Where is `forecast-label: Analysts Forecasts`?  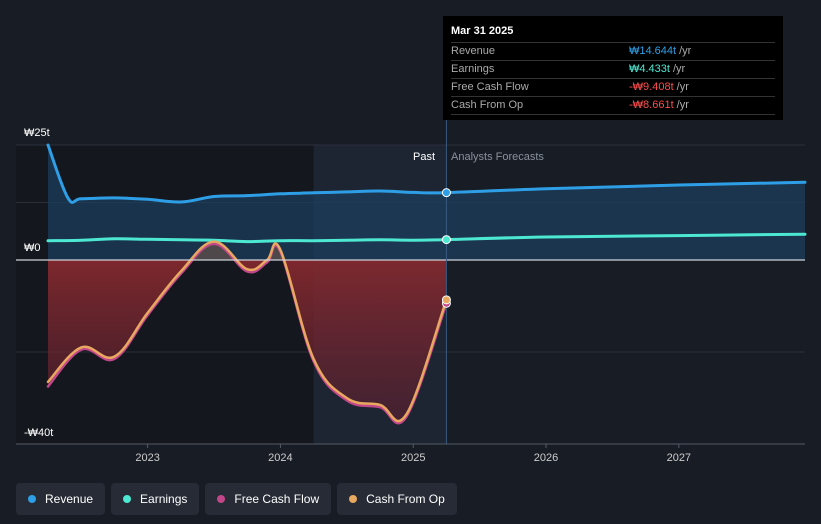
forecast-label: Analysts Forecasts is located at coordinates (497, 157).